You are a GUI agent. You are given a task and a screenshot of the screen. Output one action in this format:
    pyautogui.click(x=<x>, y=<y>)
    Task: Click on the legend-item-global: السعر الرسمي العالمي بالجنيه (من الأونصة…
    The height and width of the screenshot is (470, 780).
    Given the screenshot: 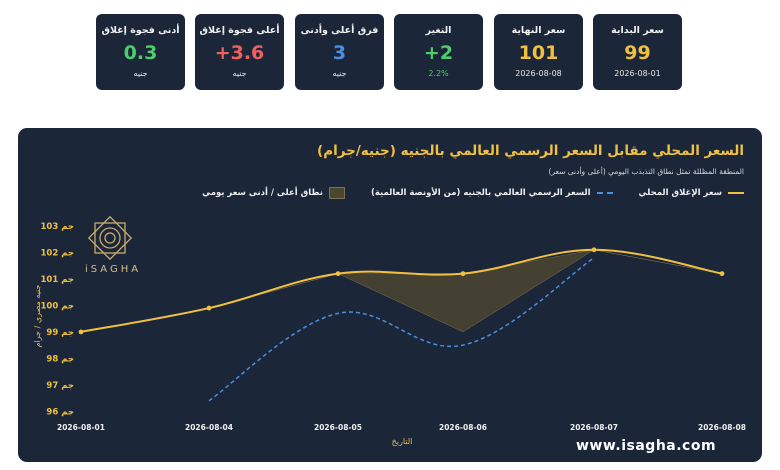 What is the action you would take?
    pyautogui.click(x=492, y=193)
    